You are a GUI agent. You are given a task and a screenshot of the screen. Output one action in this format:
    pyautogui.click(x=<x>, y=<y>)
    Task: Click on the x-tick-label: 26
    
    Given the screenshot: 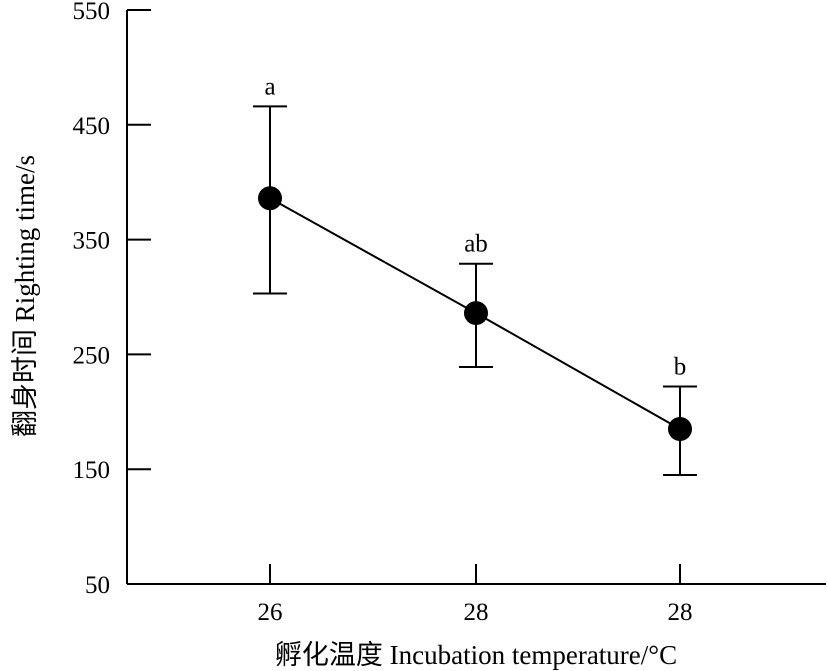 What is the action you would take?
    pyautogui.click(x=270, y=612)
    